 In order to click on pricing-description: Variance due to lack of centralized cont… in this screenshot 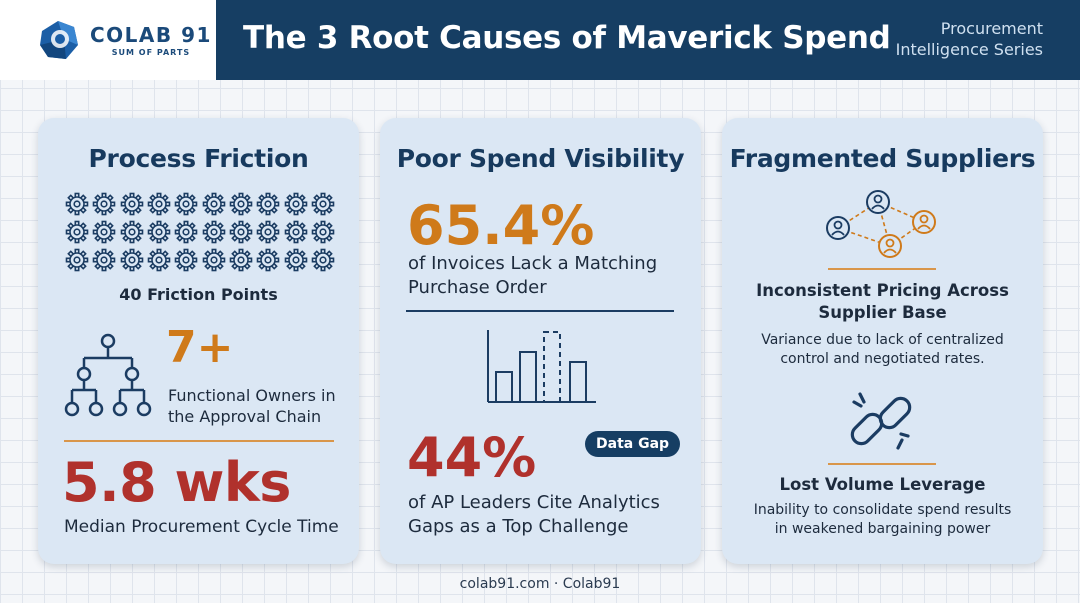, I will do `click(882, 350)`.